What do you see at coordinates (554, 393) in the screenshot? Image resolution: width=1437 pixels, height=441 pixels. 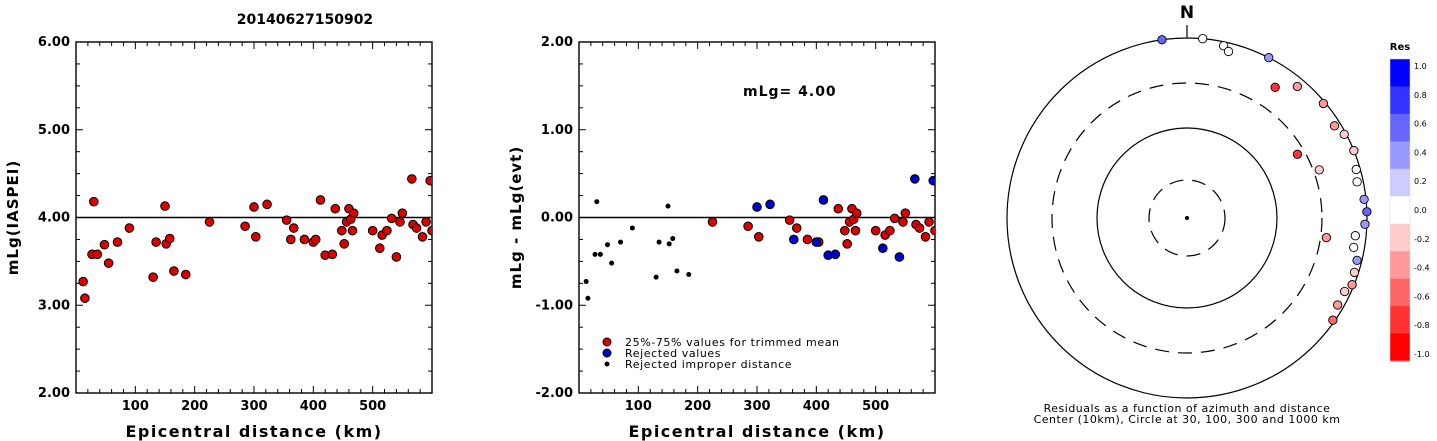 I see `y-tick-label: -2.00` at bounding box center [554, 393].